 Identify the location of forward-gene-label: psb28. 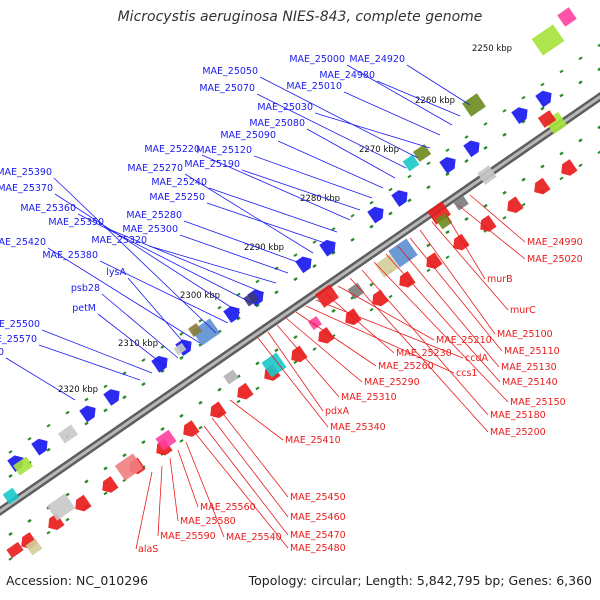
(125, 321).